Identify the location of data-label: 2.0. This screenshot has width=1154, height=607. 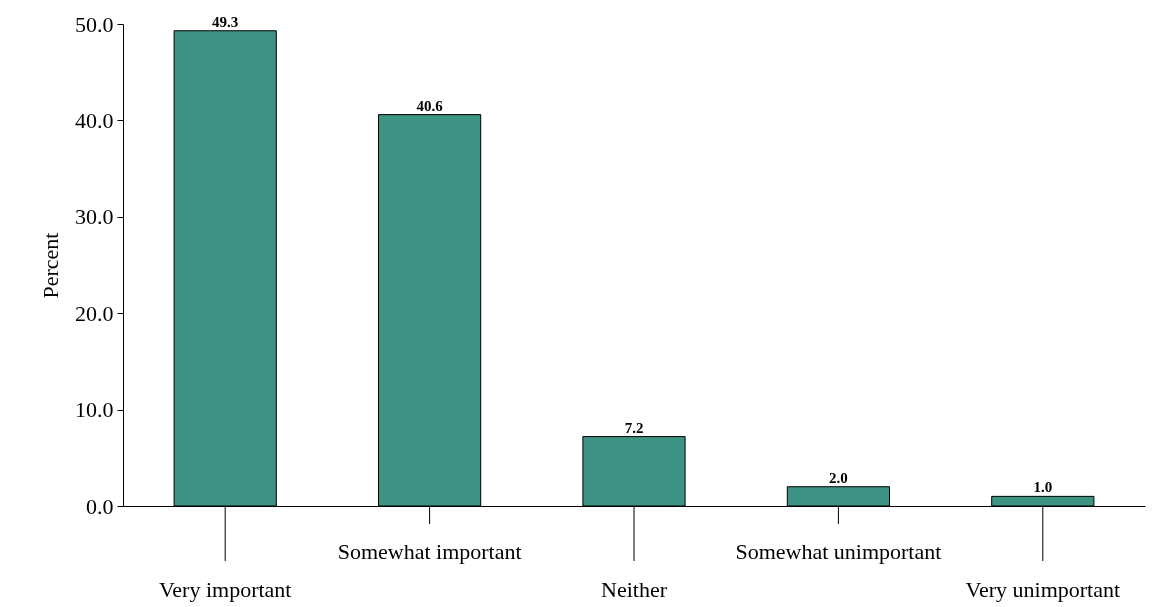
(838, 477).